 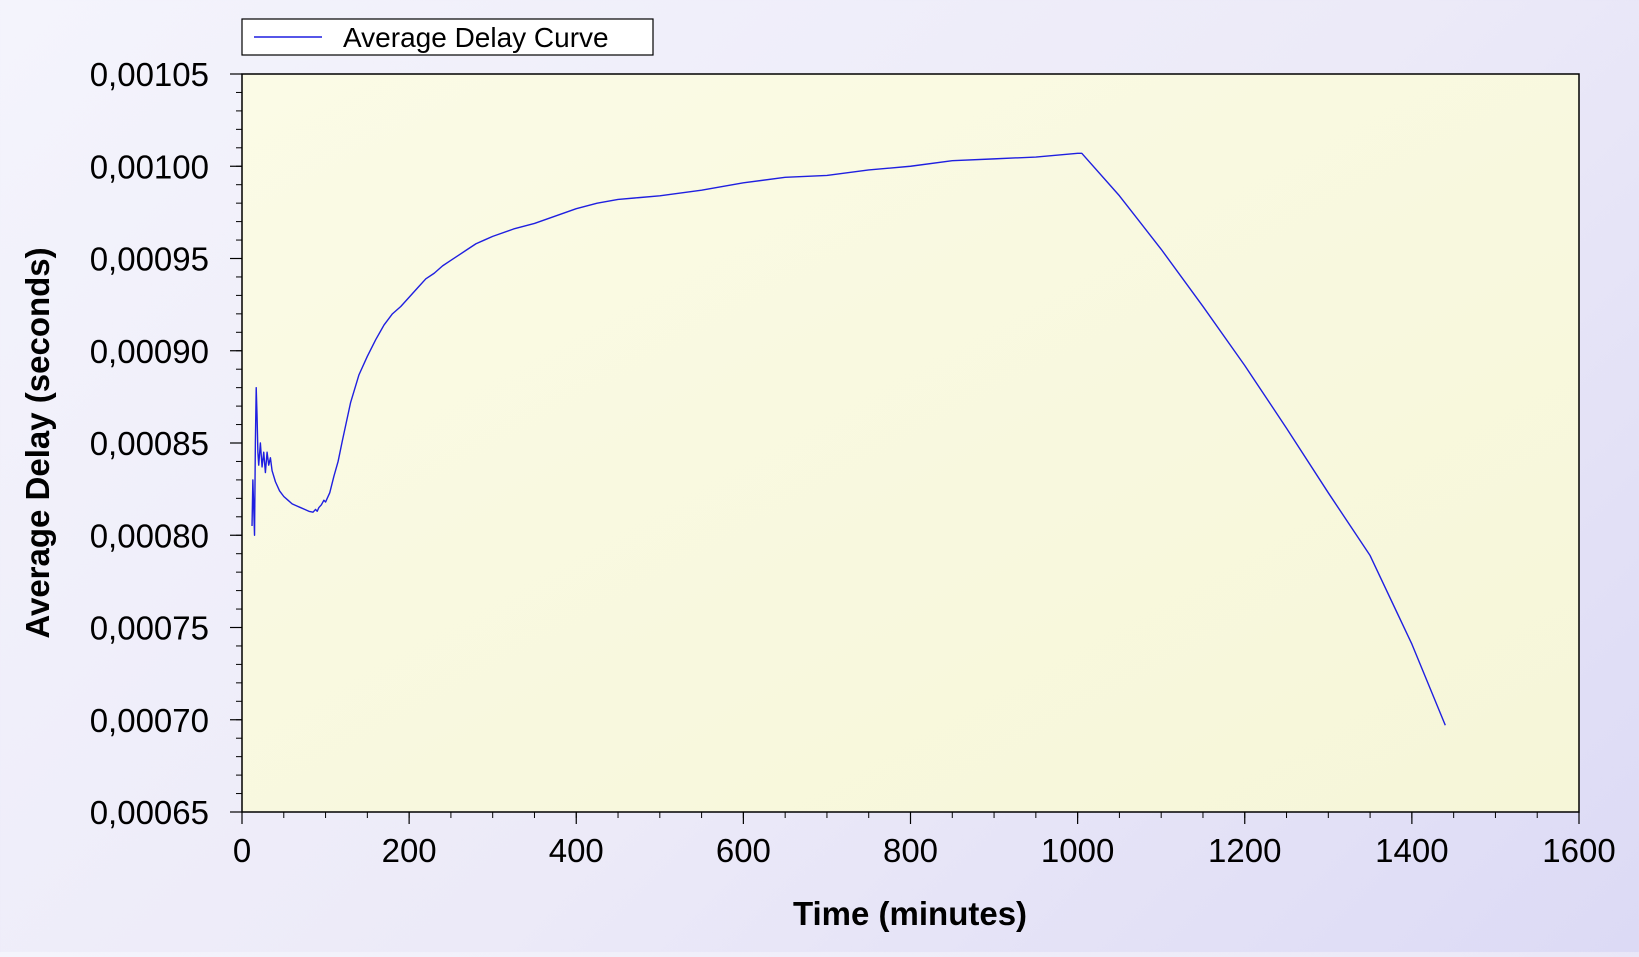 I want to click on x-tick-label: 600, so click(x=743, y=850).